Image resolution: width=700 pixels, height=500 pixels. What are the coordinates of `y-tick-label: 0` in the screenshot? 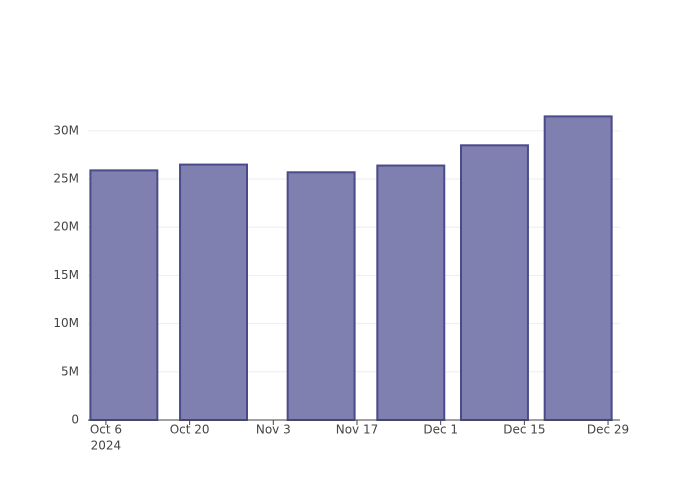 It's located at (75, 420).